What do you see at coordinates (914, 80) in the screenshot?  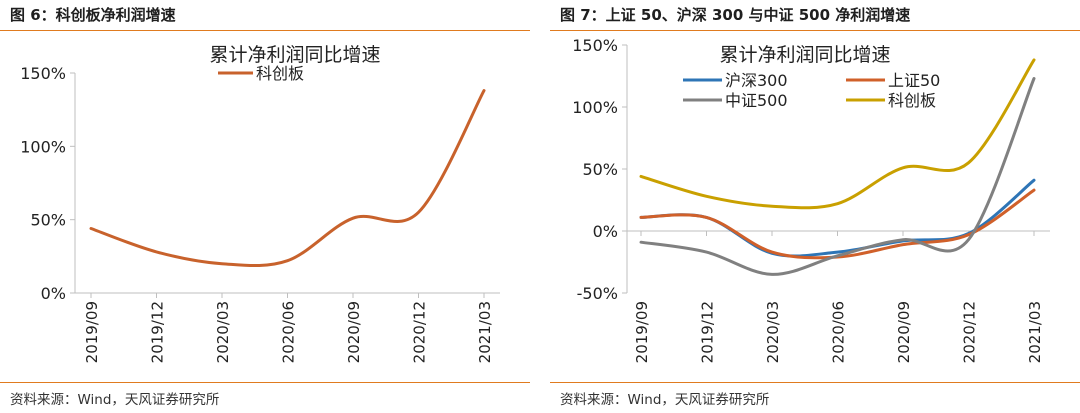 I see `legend-label: 上证50` at bounding box center [914, 80].